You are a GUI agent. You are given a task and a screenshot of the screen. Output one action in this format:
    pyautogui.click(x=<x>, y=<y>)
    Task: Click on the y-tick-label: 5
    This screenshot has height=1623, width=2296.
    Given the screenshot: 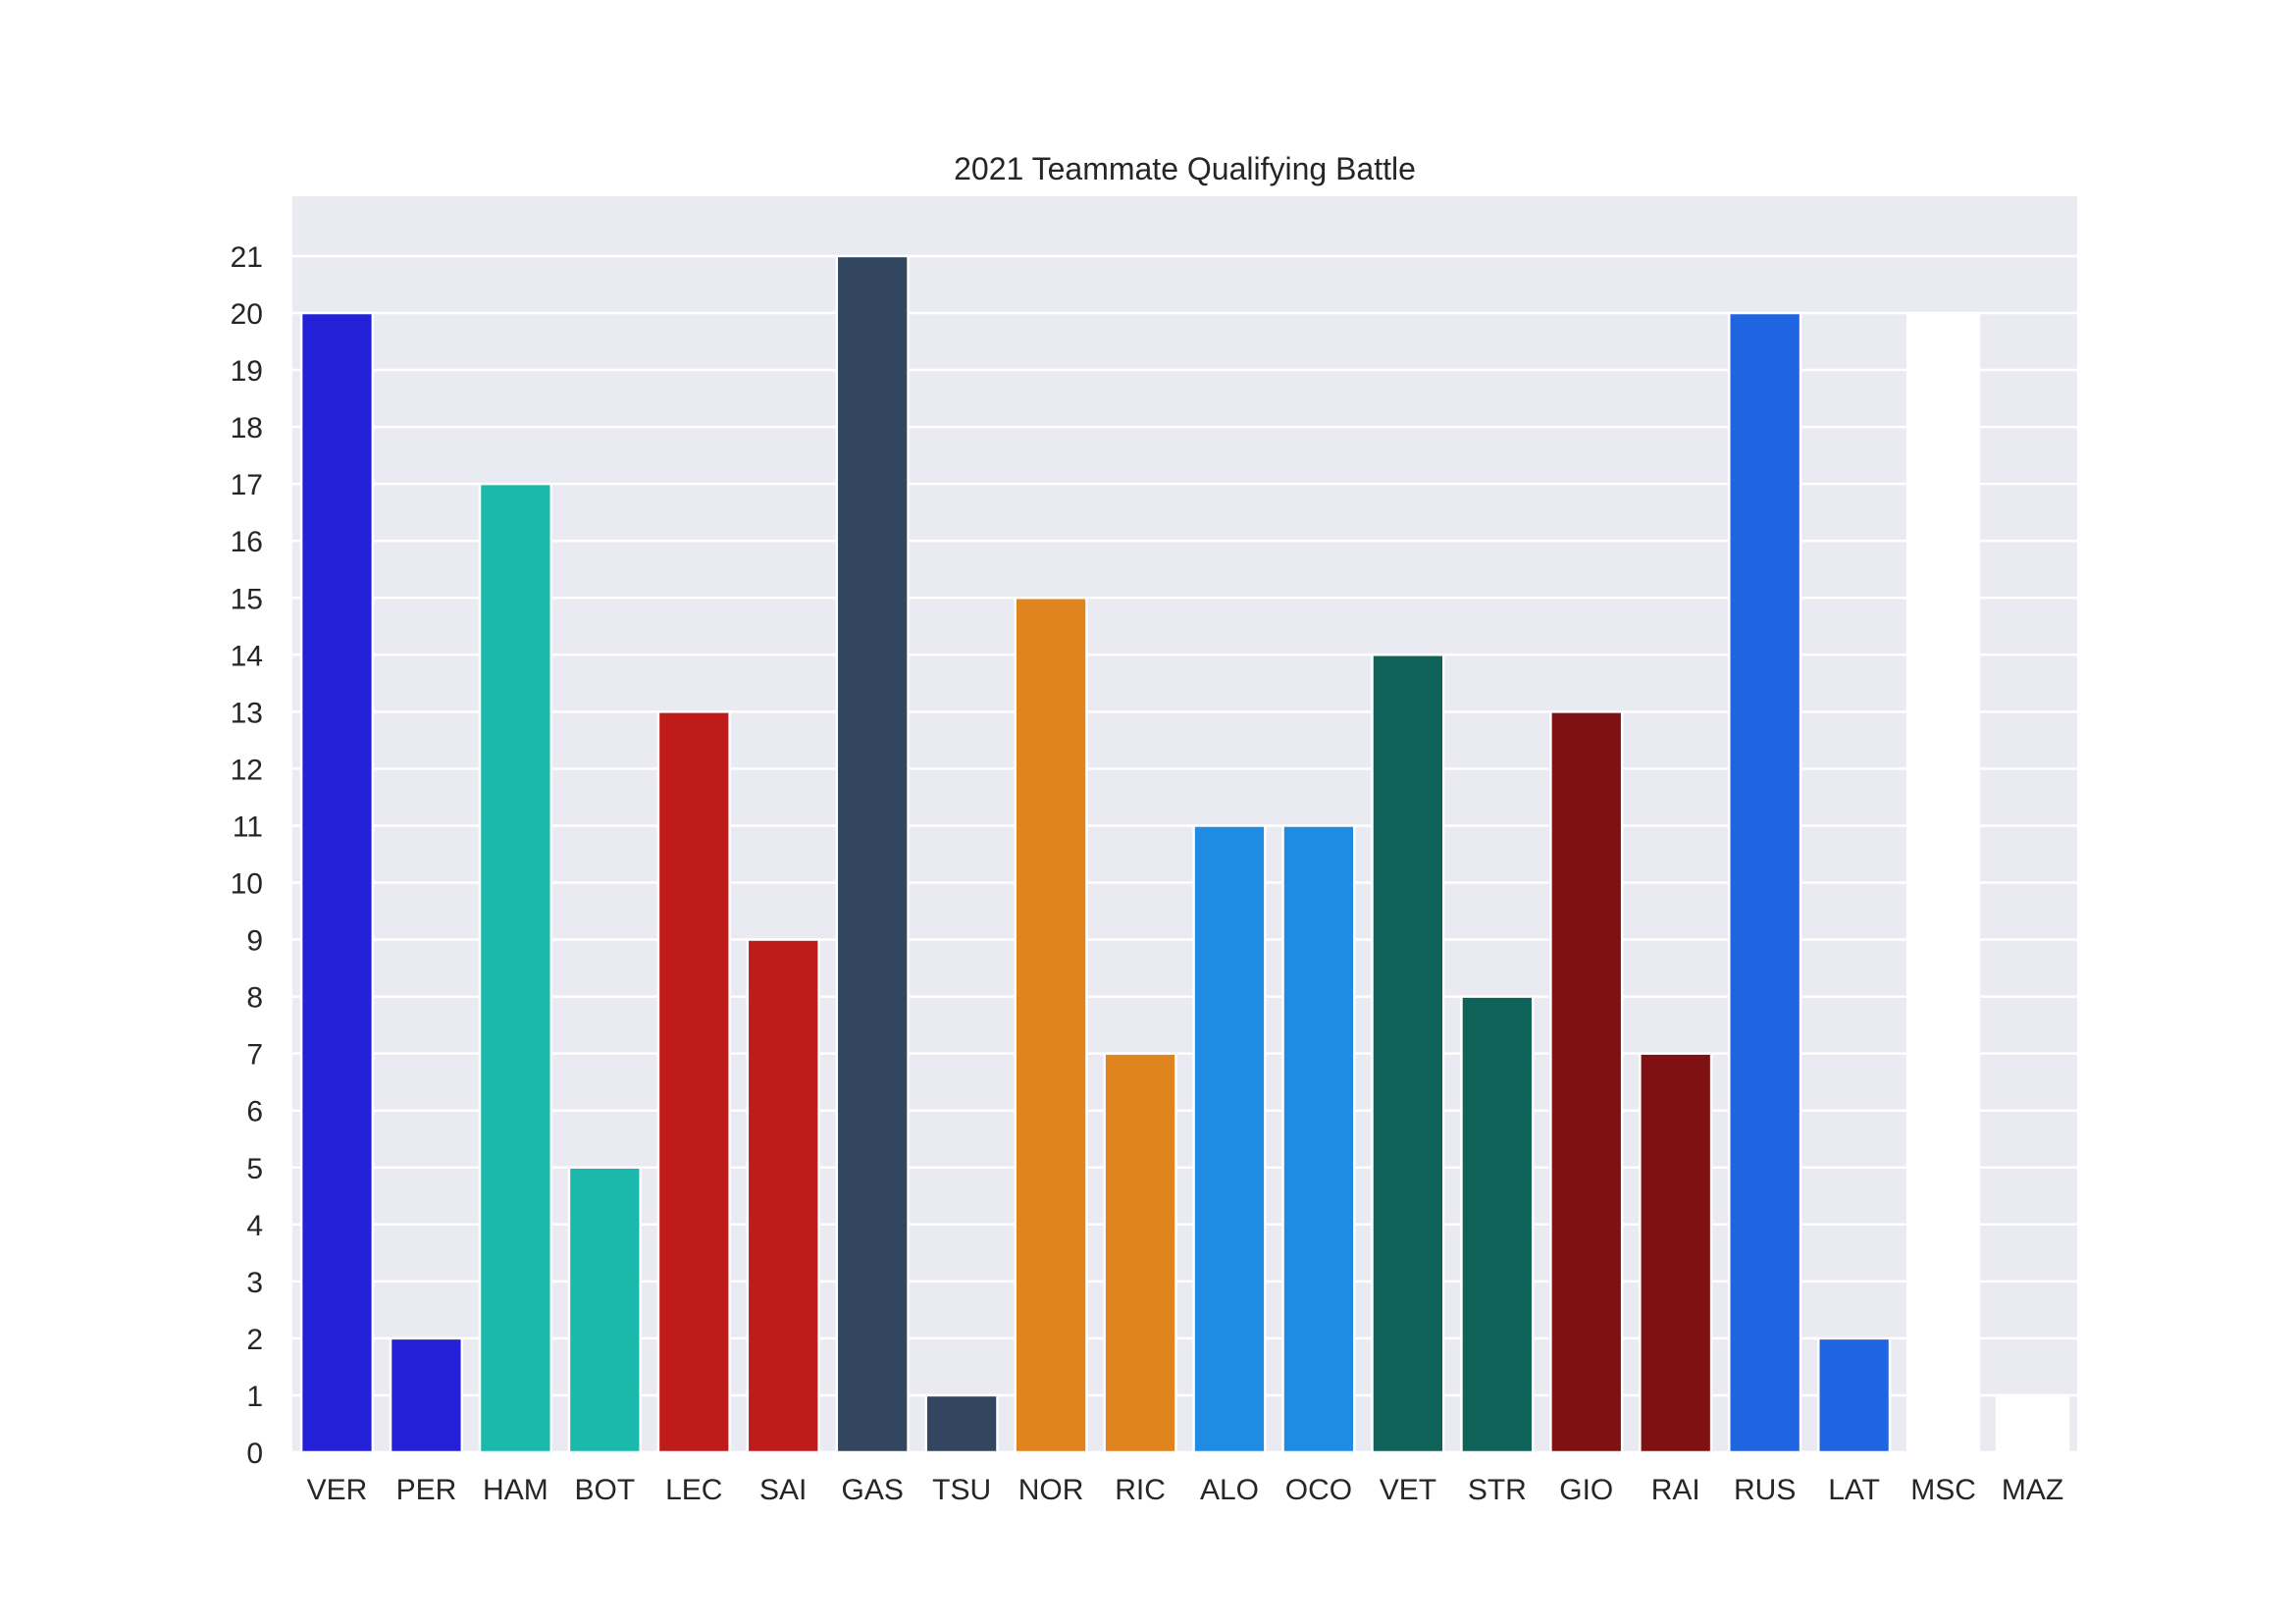 What is the action you would take?
    pyautogui.click(x=254, y=1169)
    